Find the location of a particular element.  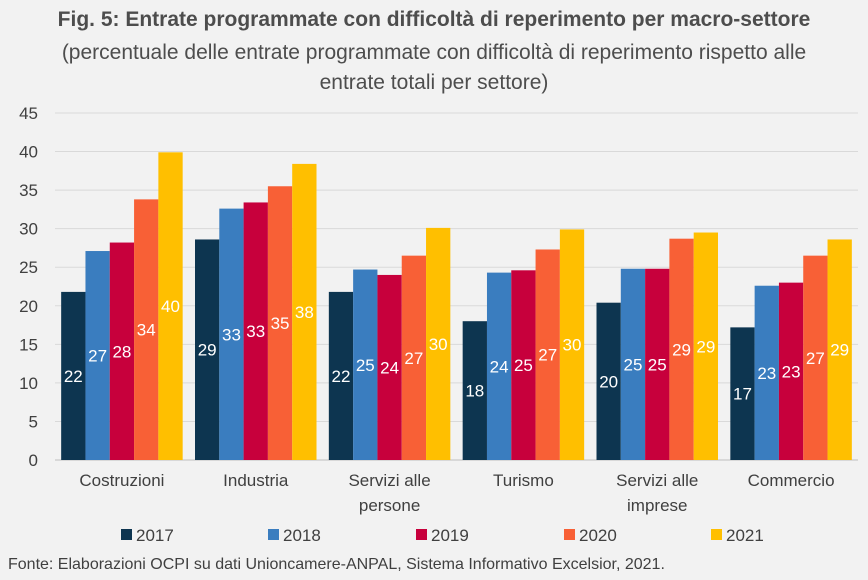

legend-label: 2019 is located at coordinates (450, 535).